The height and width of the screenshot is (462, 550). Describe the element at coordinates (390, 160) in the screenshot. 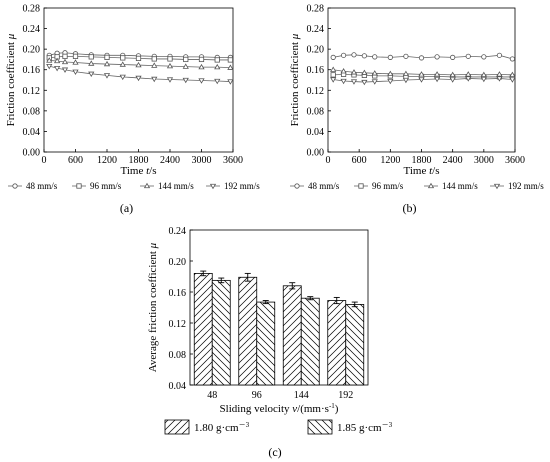

I see `x-tick-label: 1200` at that location.